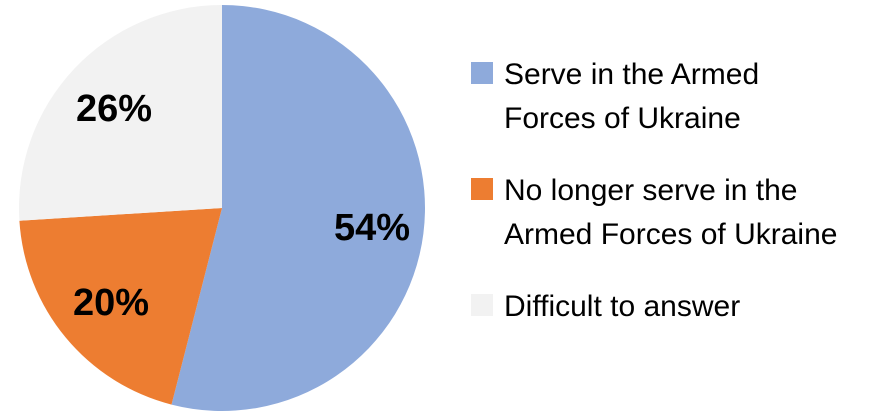  What do you see at coordinates (651, 190) in the screenshot?
I see `legend-label-2-line-1: No longer serve in the` at bounding box center [651, 190].